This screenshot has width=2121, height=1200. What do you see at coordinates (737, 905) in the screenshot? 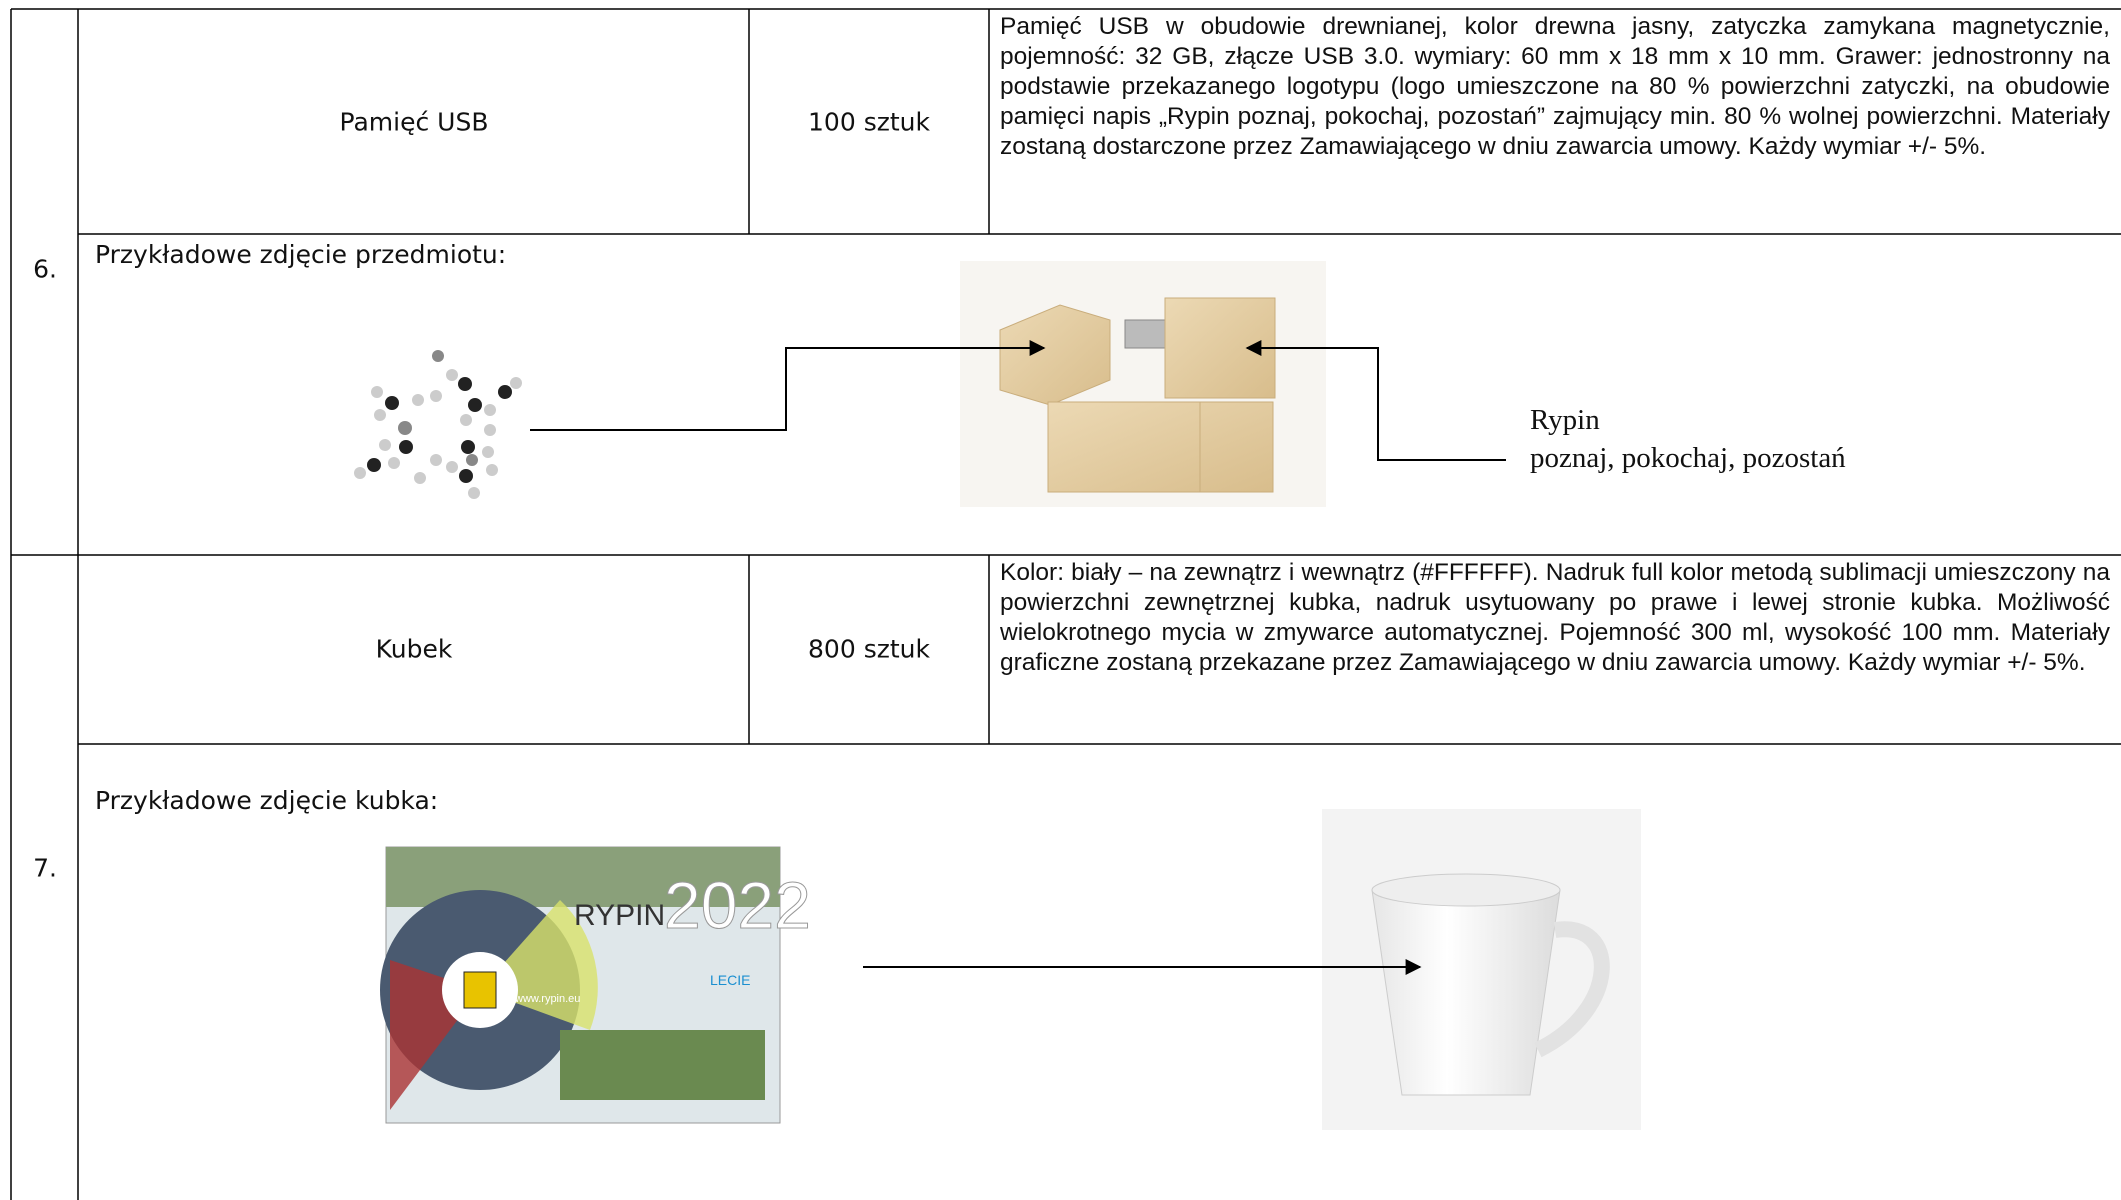
I see `poster-text: 2022` at bounding box center [737, 905].